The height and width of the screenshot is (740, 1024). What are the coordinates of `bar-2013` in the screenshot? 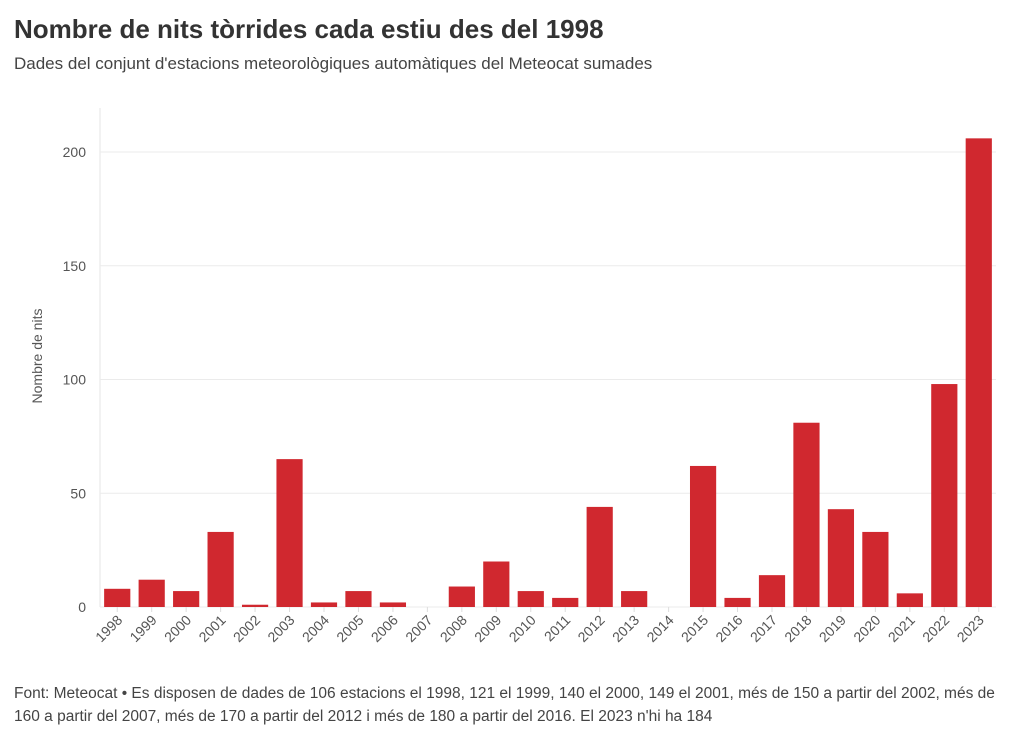 It's located at (634, 599).